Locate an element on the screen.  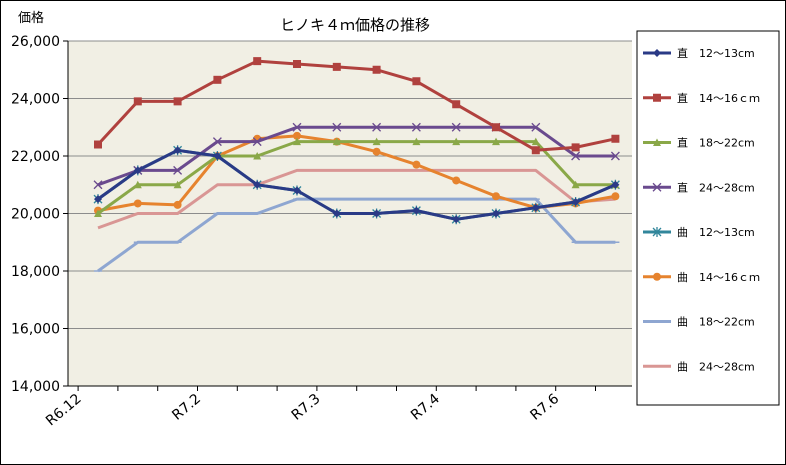
y-tick-label: 16,000 is located at coordinates (35, 330).